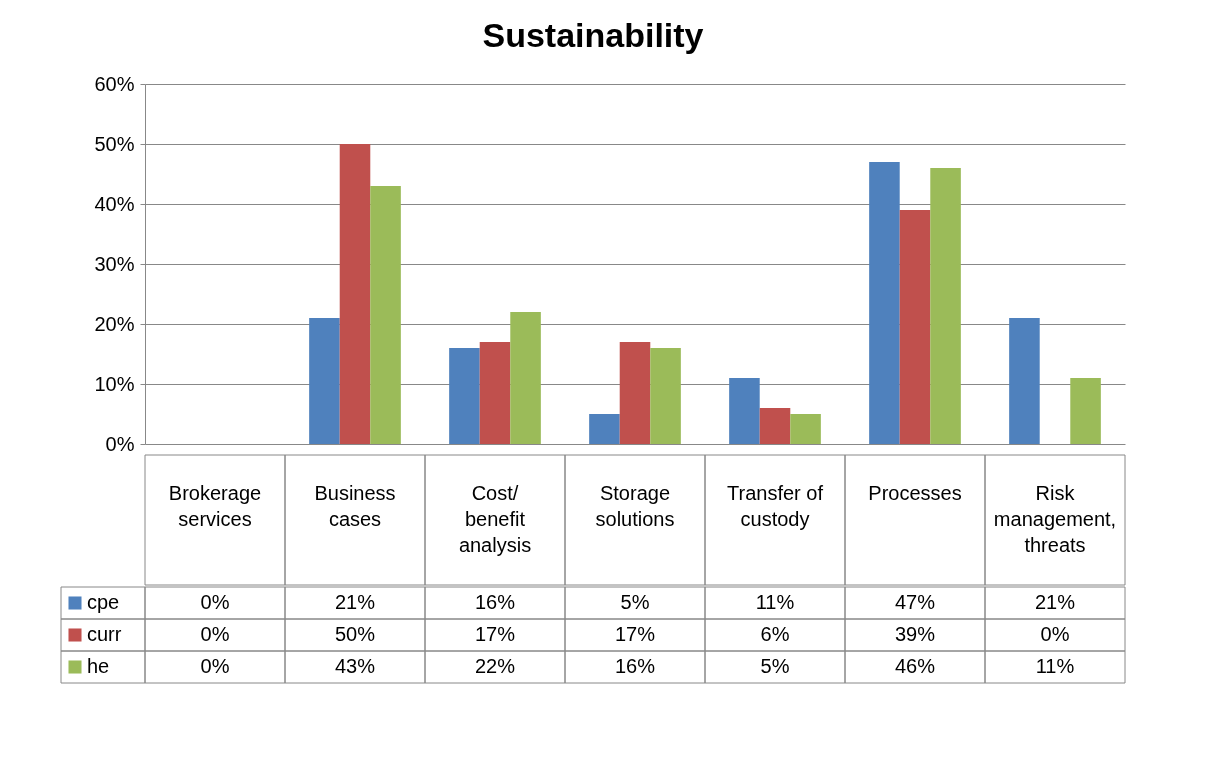 This screenshot has width=1215, height=776. What do you see at coordinates (355, 506) in the screenshot?
I see `x-tick-label: Business cases` at bounding box center [355, 506].